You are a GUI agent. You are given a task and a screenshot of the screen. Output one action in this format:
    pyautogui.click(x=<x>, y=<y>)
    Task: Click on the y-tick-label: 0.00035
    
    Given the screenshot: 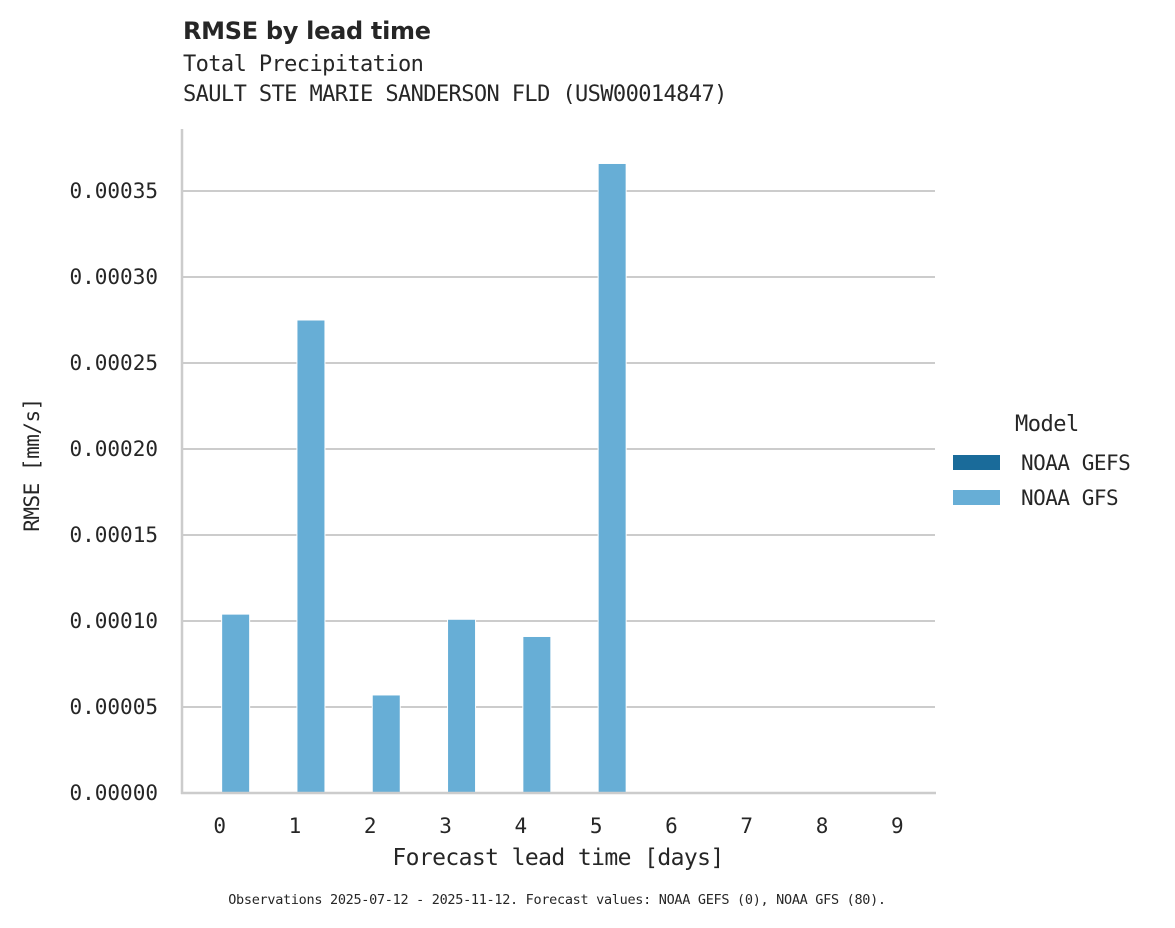 What is the action you would take?
    pyautogui.click(x=113, y=191)
    